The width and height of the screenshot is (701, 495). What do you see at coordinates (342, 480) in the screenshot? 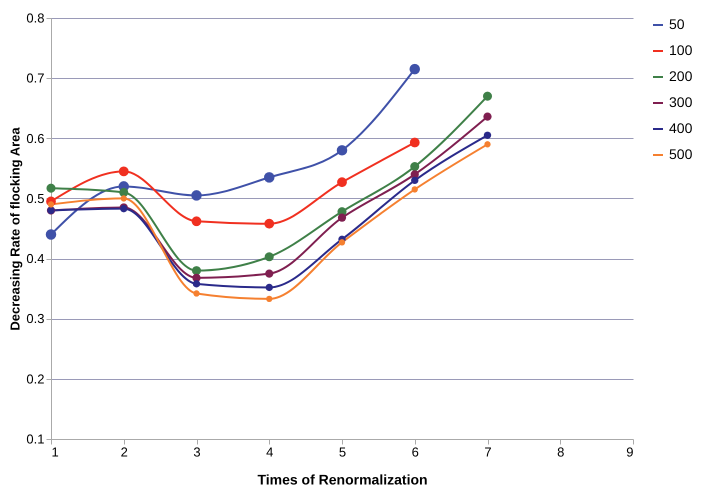
I see `x-axis-title: Times of Renormalization` at bounding box center [342, 480].